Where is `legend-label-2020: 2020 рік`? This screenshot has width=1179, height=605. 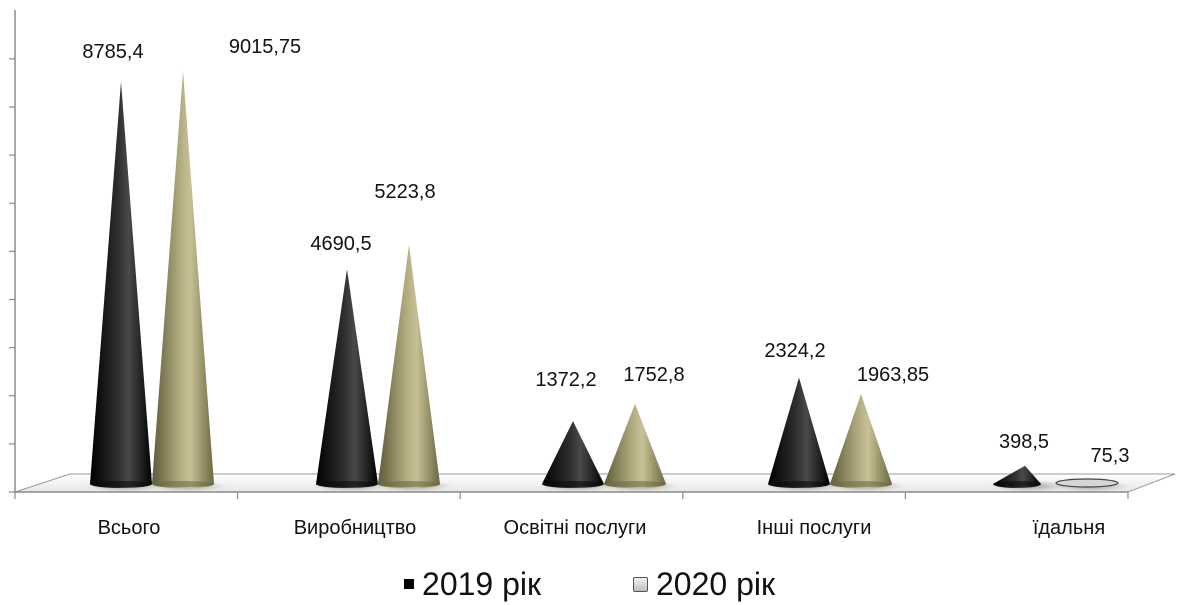 legend-label-2020: 2020 рік is located at coordinates (715, 583).